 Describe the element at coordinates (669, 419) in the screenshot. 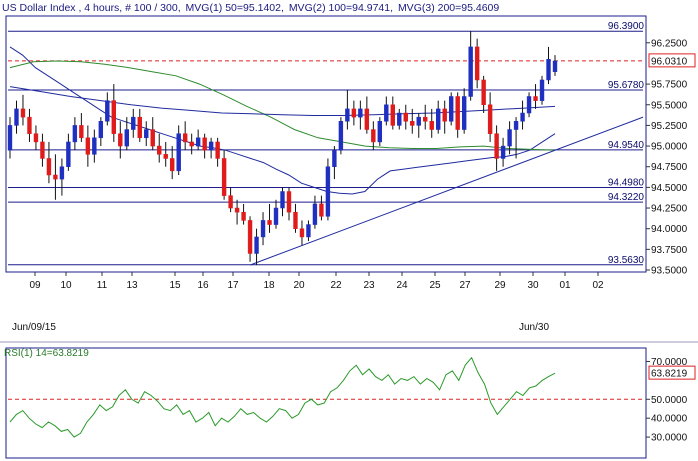

I see `rsi-tick-label: 40.0000` at that location.